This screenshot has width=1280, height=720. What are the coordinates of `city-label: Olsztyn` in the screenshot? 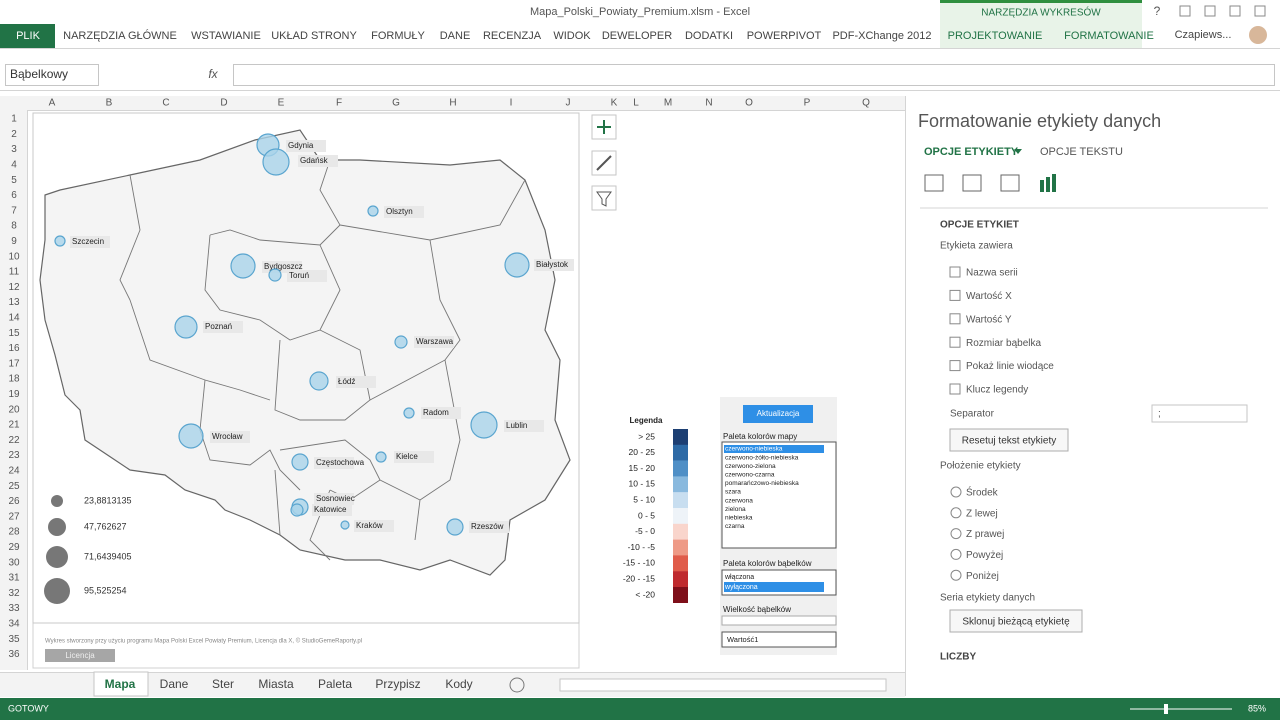 It's located at (399, 211).